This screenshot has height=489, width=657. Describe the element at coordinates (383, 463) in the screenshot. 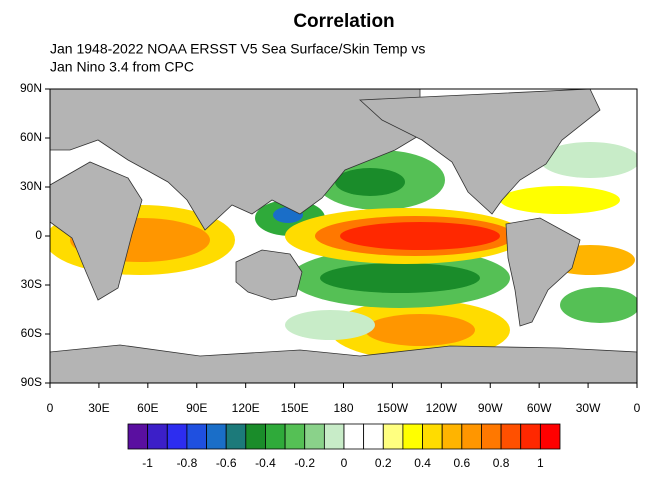

I see `colorbar-label: 0.2` at that location.